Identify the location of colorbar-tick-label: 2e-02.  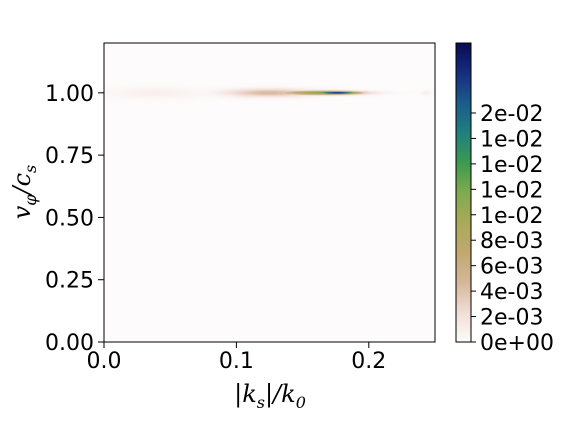
(511, 114).